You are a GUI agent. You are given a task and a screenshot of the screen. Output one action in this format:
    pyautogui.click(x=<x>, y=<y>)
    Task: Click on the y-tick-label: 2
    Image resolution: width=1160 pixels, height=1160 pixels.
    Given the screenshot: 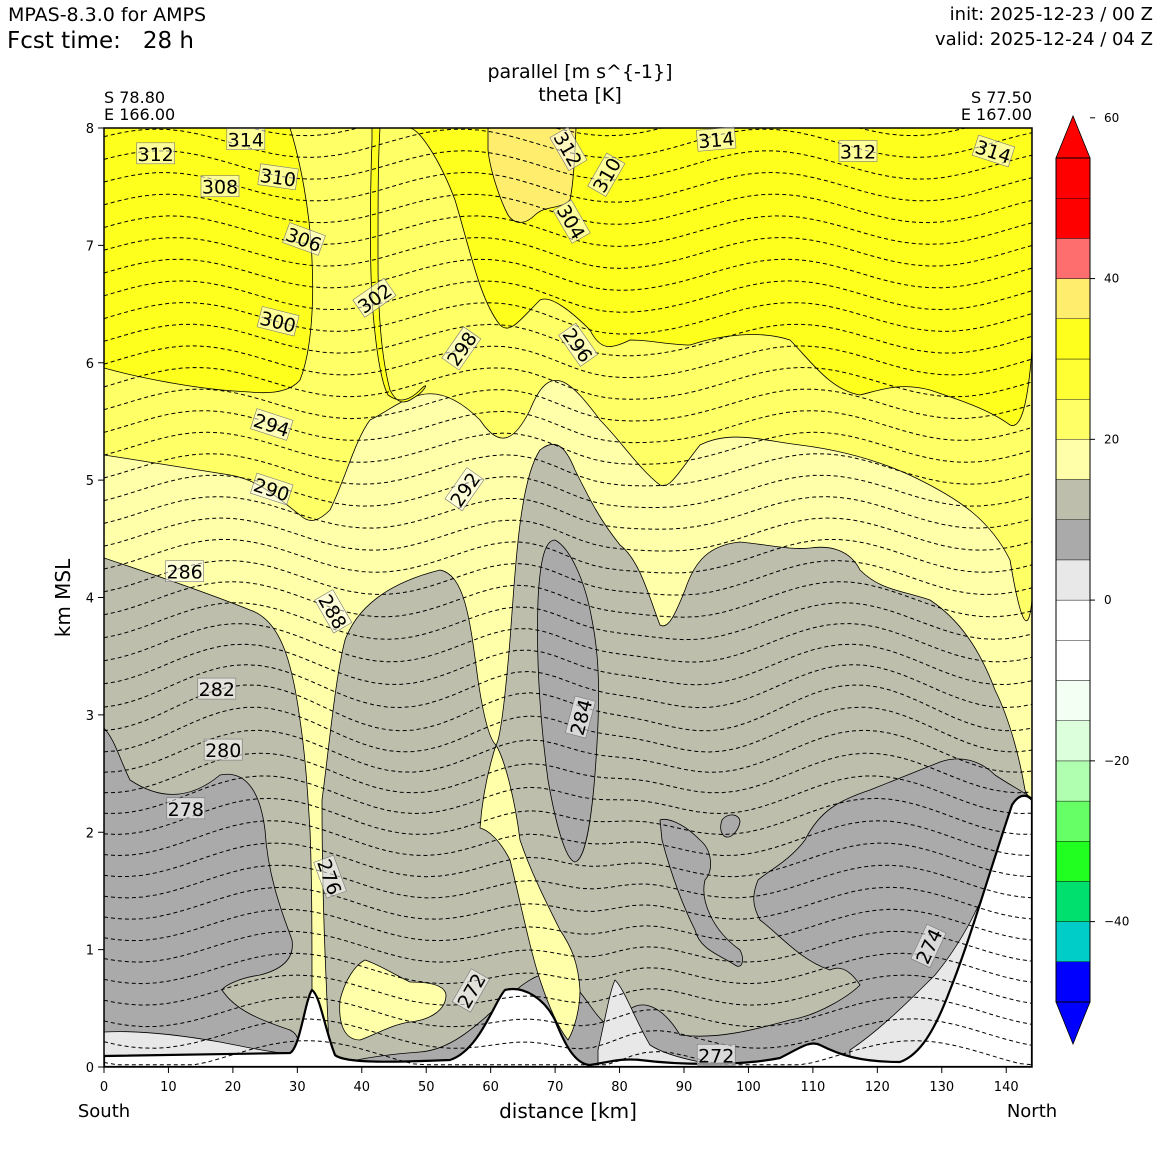 What is the action you would take?
    pyautogui.click(x=90, y=833)
    